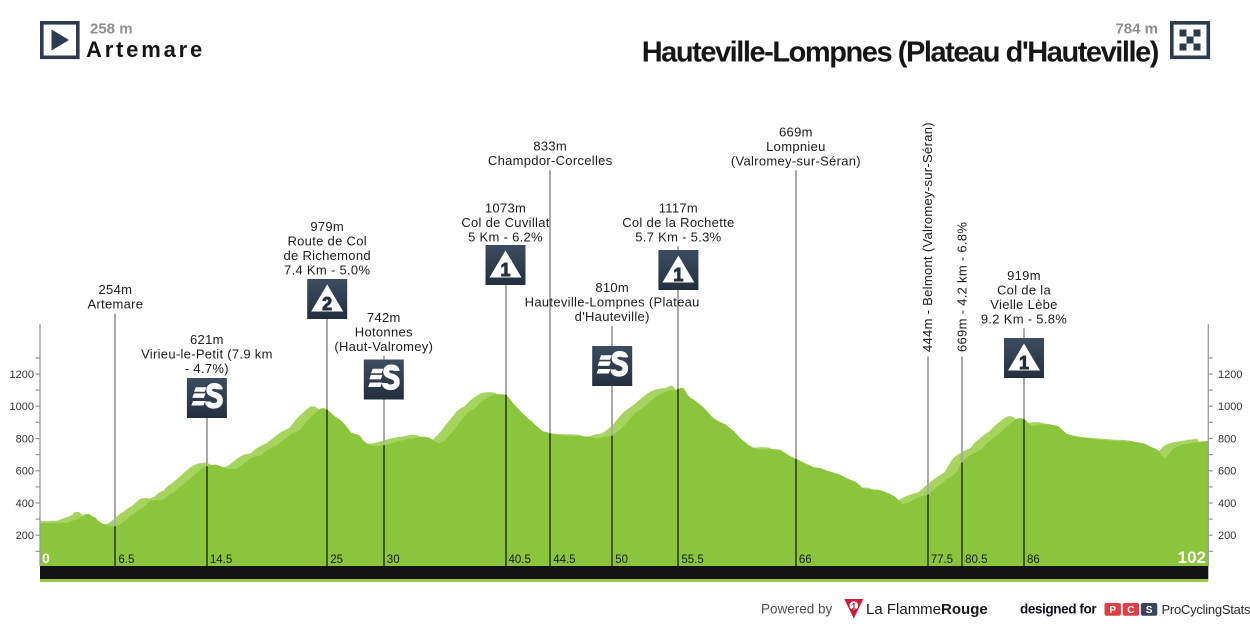  What do you see at coordinates (1112, 610) in the screenshot?
I see `svg-text: P` at bounding box center [1112, 610].